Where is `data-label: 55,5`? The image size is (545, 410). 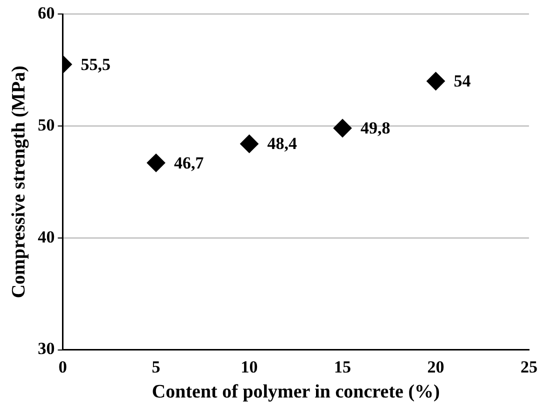
data-label: 55,5 is located at coordinates (95, 64).